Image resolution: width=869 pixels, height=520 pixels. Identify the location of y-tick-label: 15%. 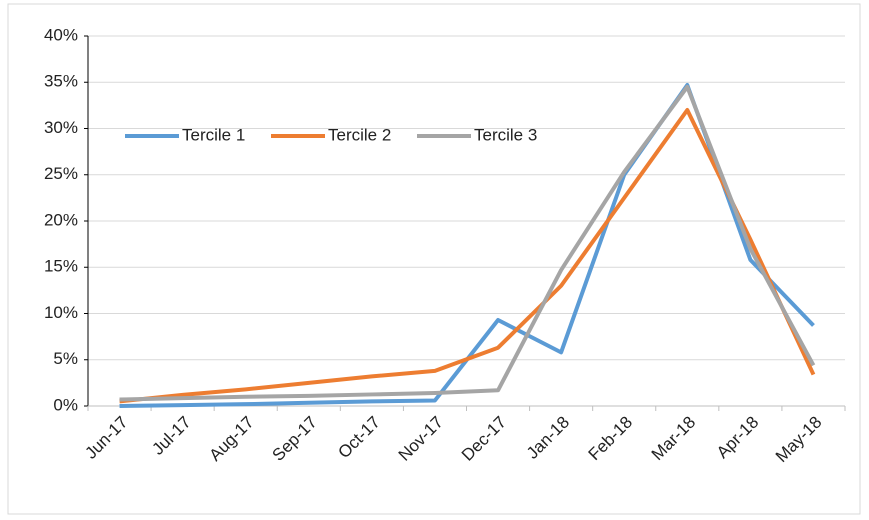
(61, 266).